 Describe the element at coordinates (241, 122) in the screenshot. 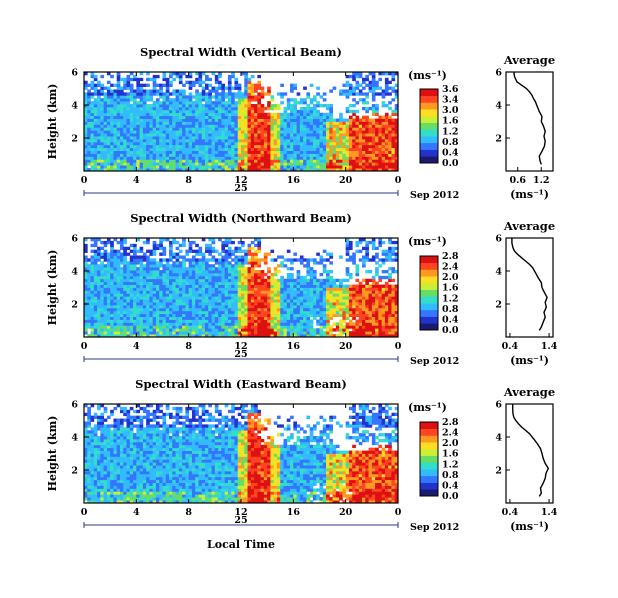

I see `heatmap-cells` at that location.